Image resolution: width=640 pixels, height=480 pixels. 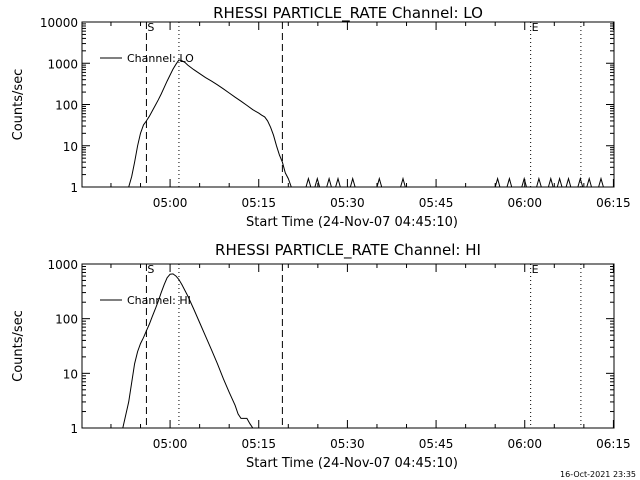 What do you see at coordinates (160, 58) in the screenshot?
I see `legend-label: Channel: LO` at bounding box center [160, 58].